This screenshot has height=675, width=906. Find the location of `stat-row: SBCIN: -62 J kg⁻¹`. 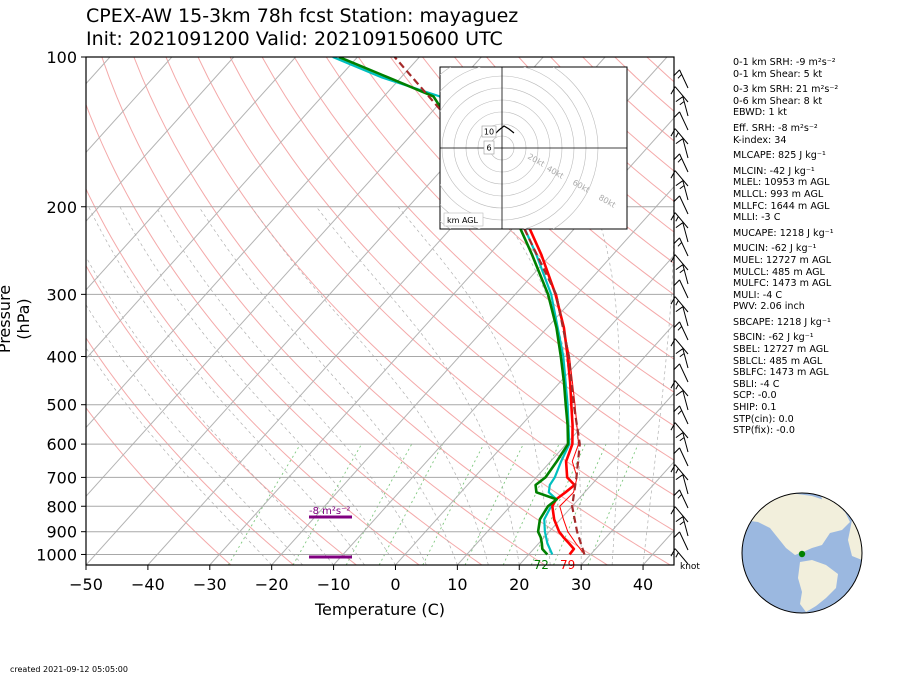

stat-row: SBCIN: -62 J kg⁻¹ is located at coordinates (773, 338).